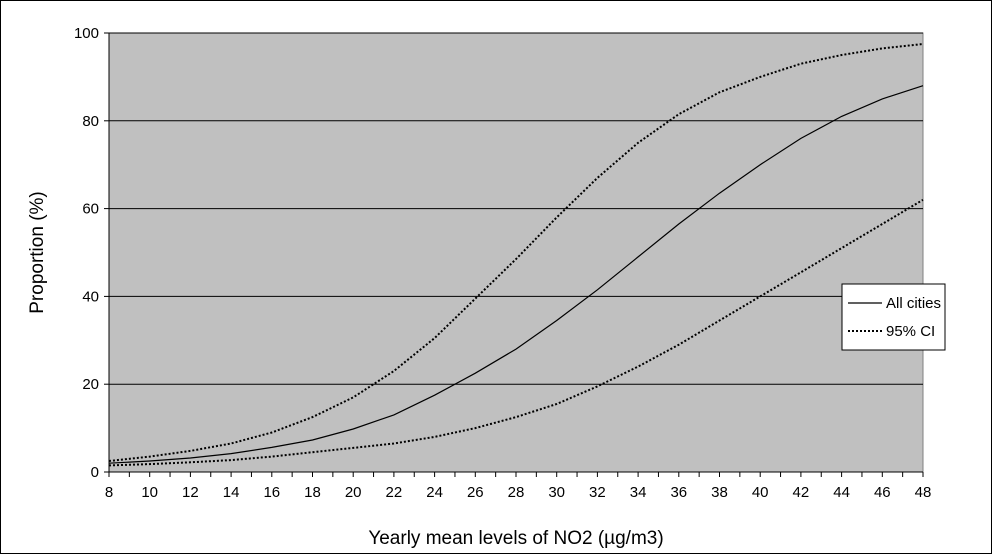 This screenshot has height=555, width=992. I want to click on x-tick-label: 20, so click(353, 492).